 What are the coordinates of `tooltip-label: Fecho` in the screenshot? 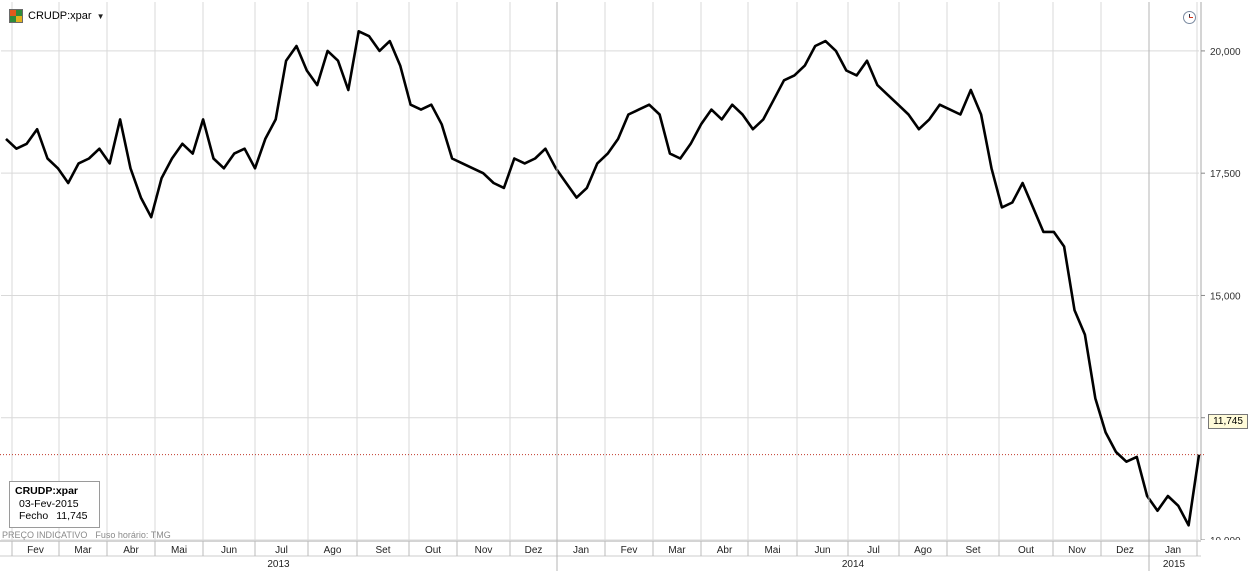 It's located at (34, 516).